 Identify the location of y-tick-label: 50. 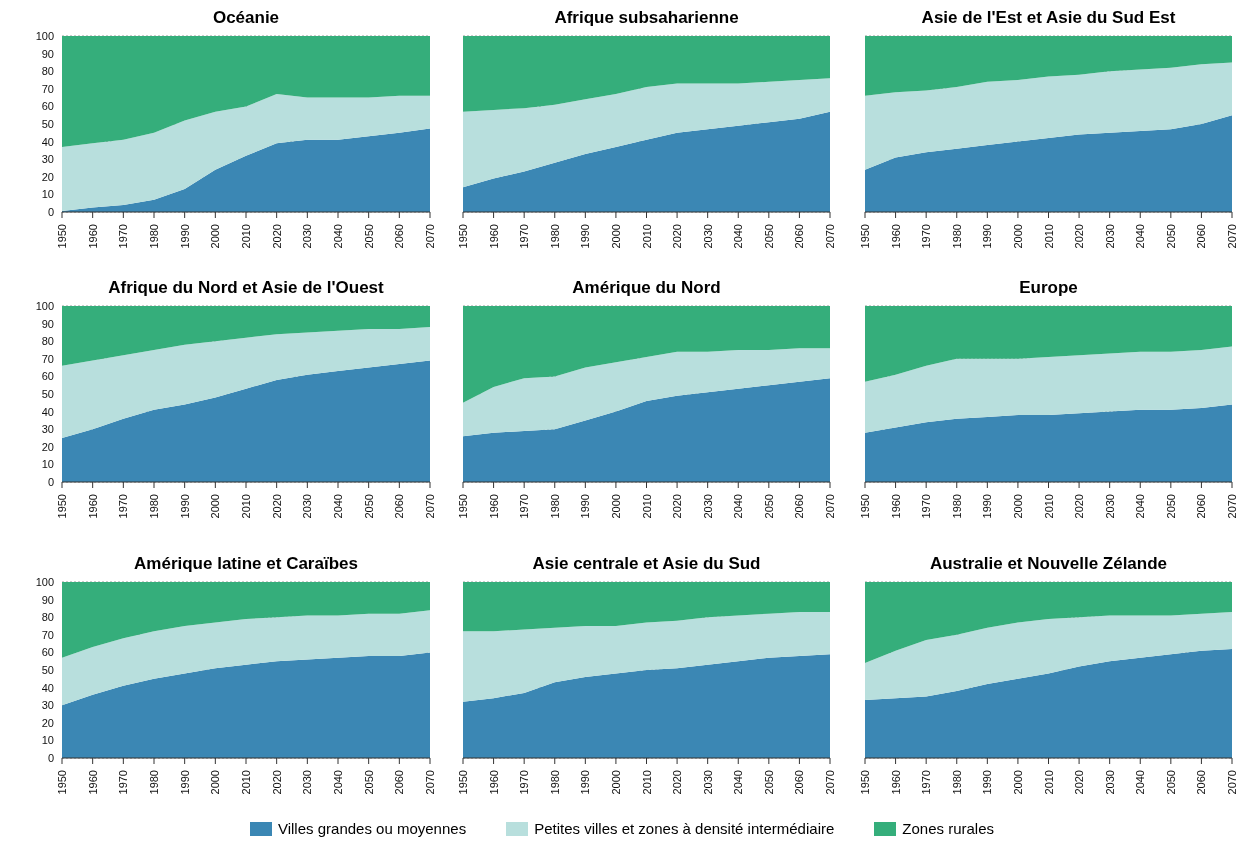
(47, 393).